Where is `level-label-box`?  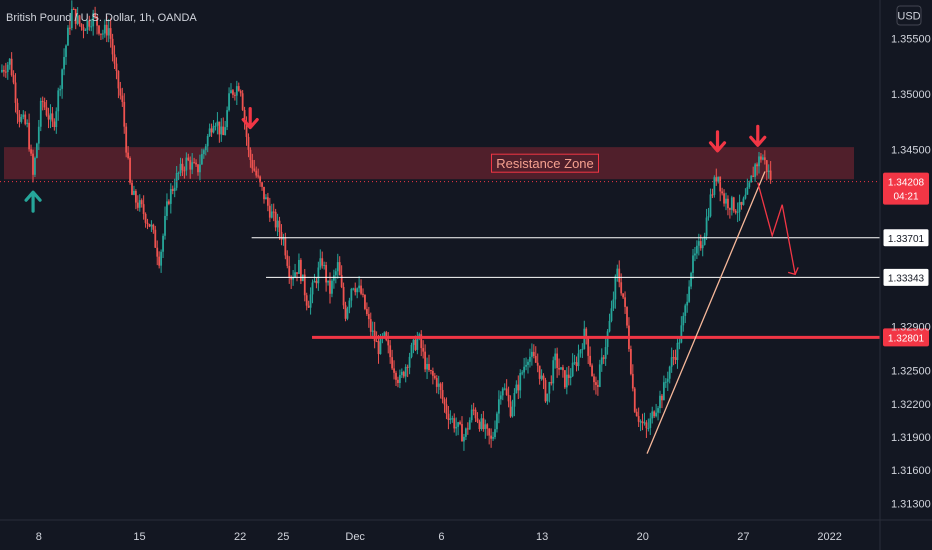
level-label-box is located at coordinates (906, 337).